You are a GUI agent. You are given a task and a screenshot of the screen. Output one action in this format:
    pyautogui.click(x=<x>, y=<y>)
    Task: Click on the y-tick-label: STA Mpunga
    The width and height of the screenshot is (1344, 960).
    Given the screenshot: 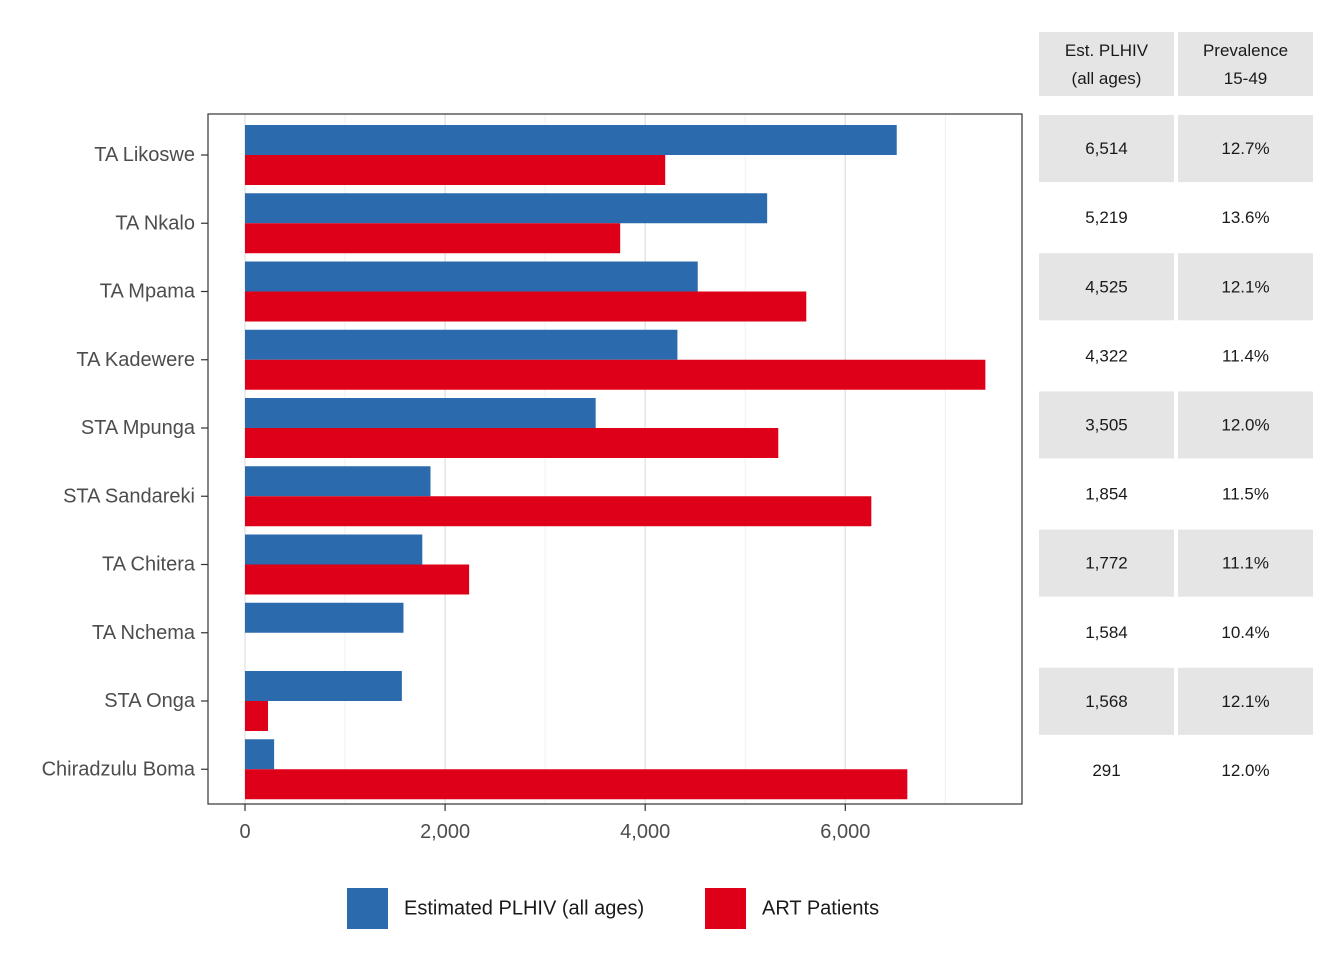 What is the action you would take?
    pyautogui.click(x=138, y=428)
    